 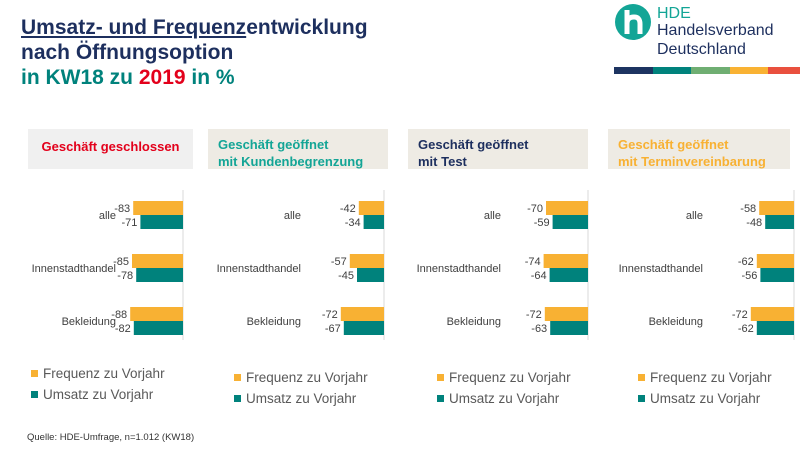 What do you see at coordinates (111, 437) in the screenshot?
I see `source-note: Quelle: HDE-Umfrage, n=1.012 (KW18)` at bounding box center [111, 437].